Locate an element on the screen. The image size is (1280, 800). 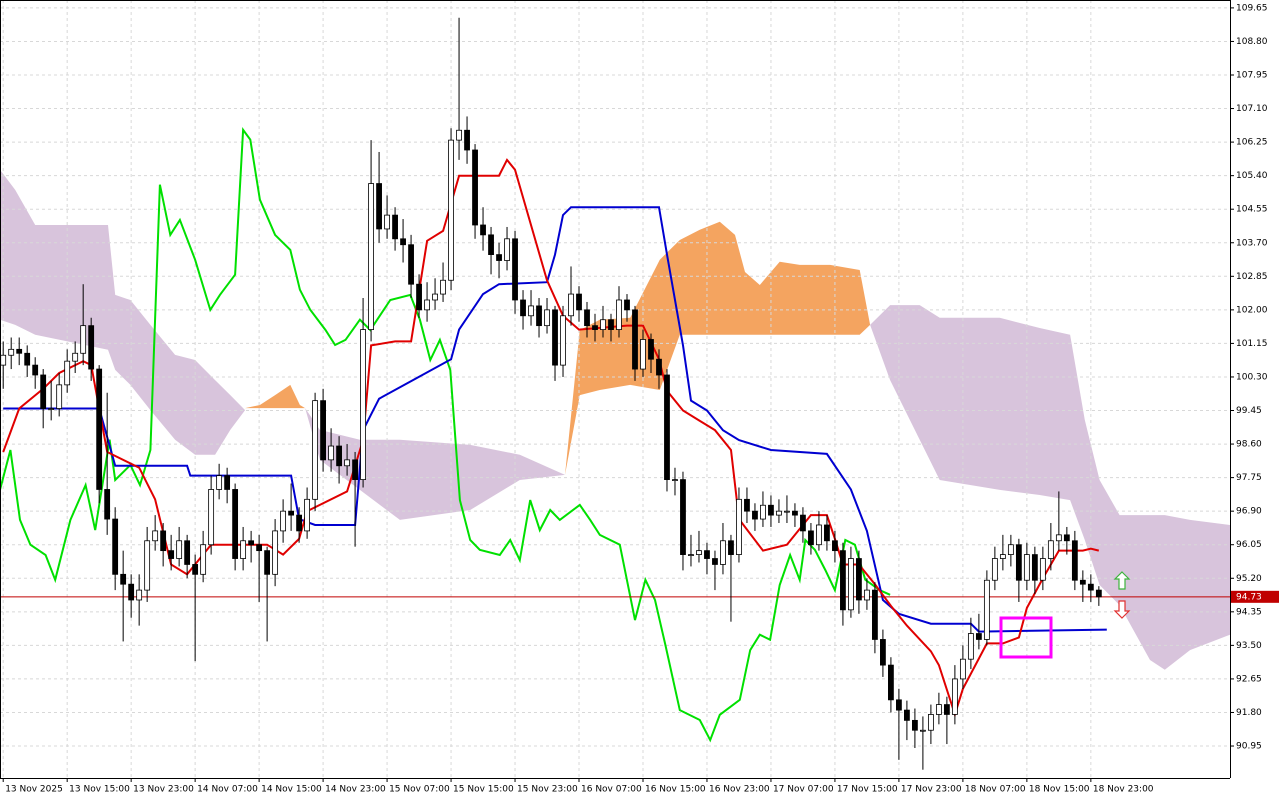
last-price-box is located at coordinates (1255, 596).